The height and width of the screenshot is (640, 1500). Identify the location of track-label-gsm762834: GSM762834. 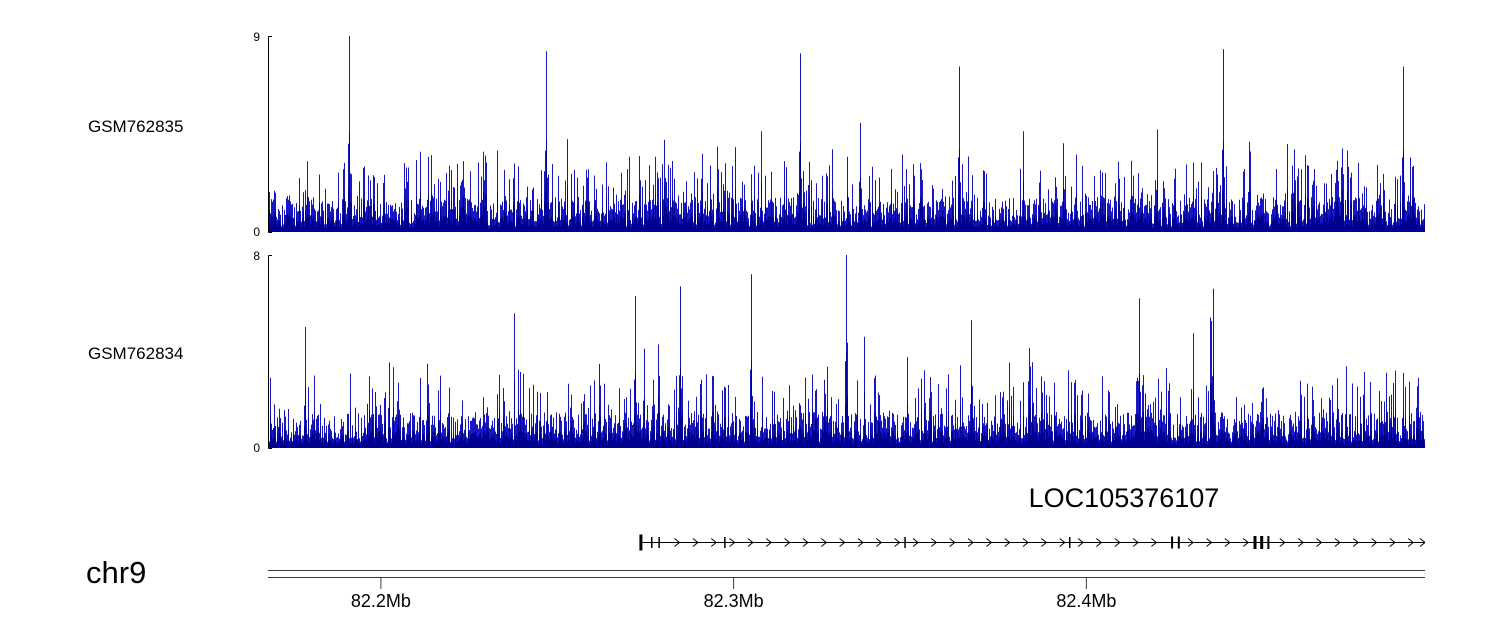
(136, 353).